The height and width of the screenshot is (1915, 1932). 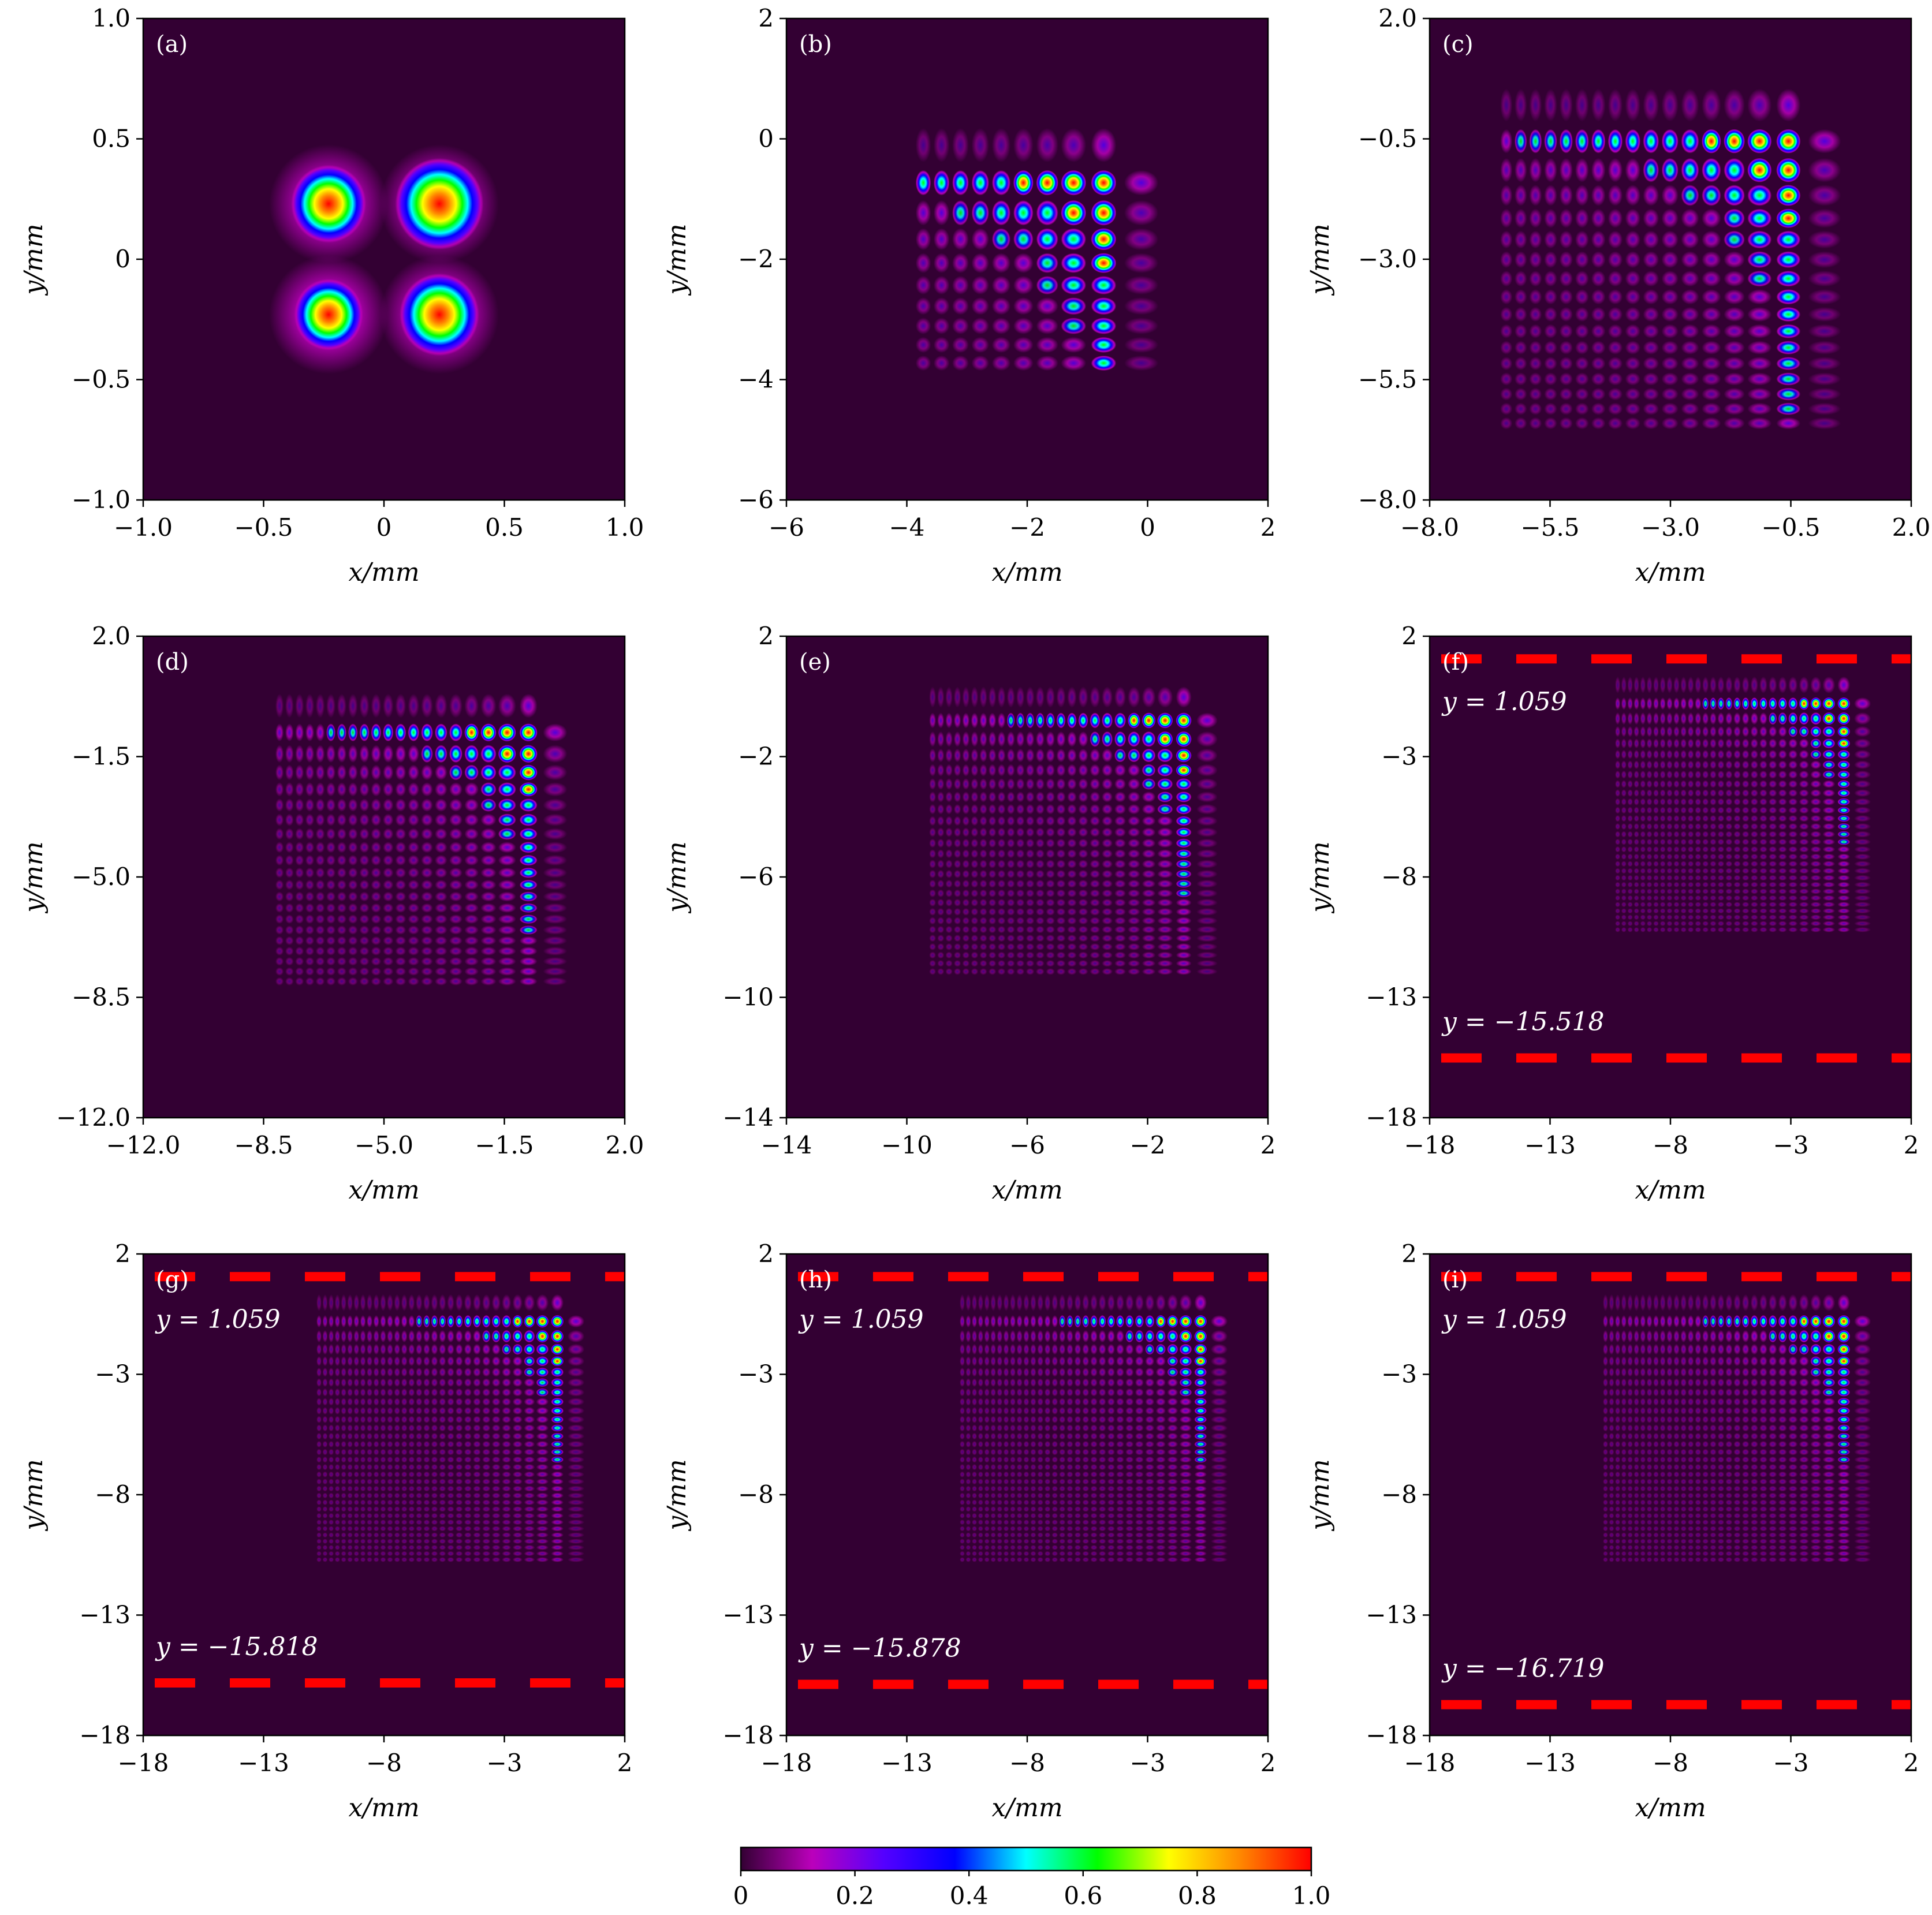 I want to click on x-axis-label: x/mm, so click(x=1026, y=1808).